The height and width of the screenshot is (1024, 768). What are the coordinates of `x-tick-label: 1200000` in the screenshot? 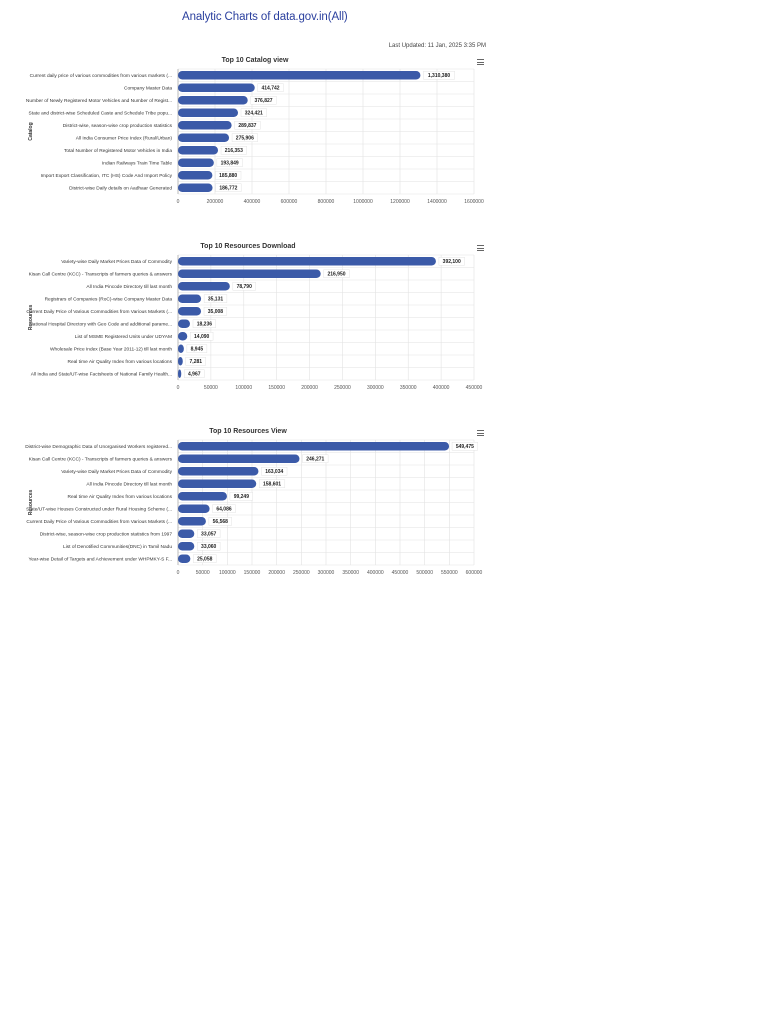 It's located at (400, 202).